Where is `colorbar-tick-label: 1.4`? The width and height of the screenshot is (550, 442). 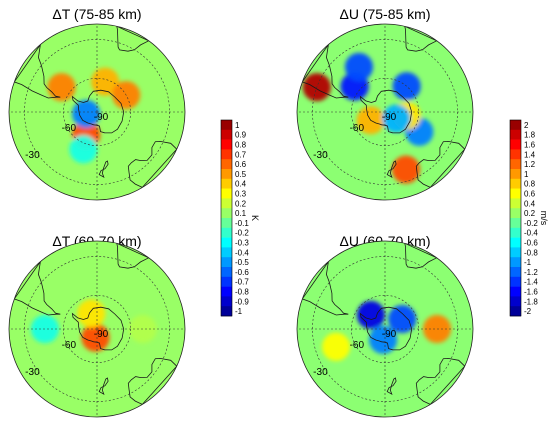
colorbar-tick-label: 1.4 is located at coordinates (530, 154).